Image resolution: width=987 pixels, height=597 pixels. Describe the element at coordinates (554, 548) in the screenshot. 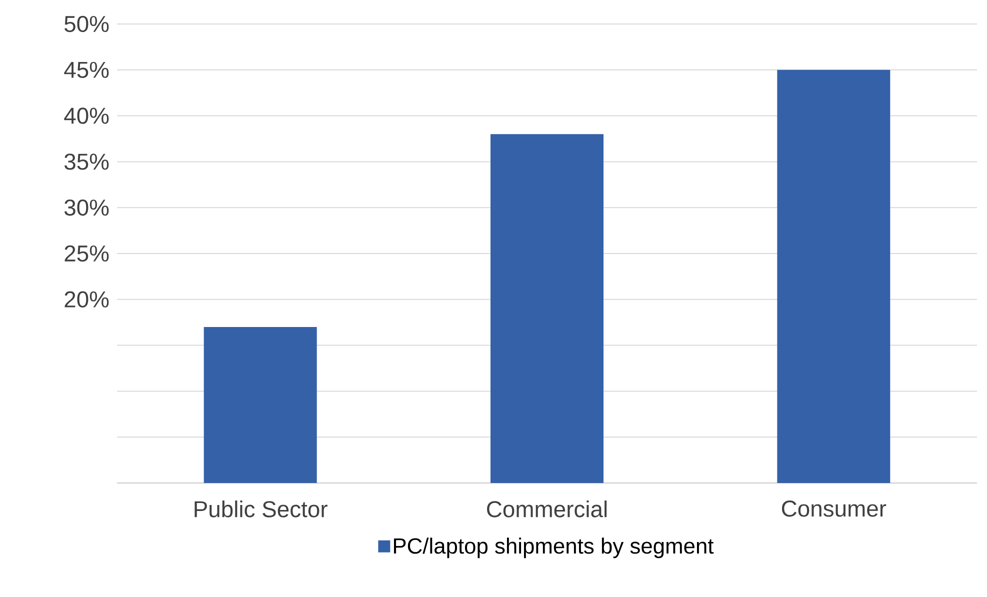

I see `legend-label: PC/laptop shipments by segment` at that location.